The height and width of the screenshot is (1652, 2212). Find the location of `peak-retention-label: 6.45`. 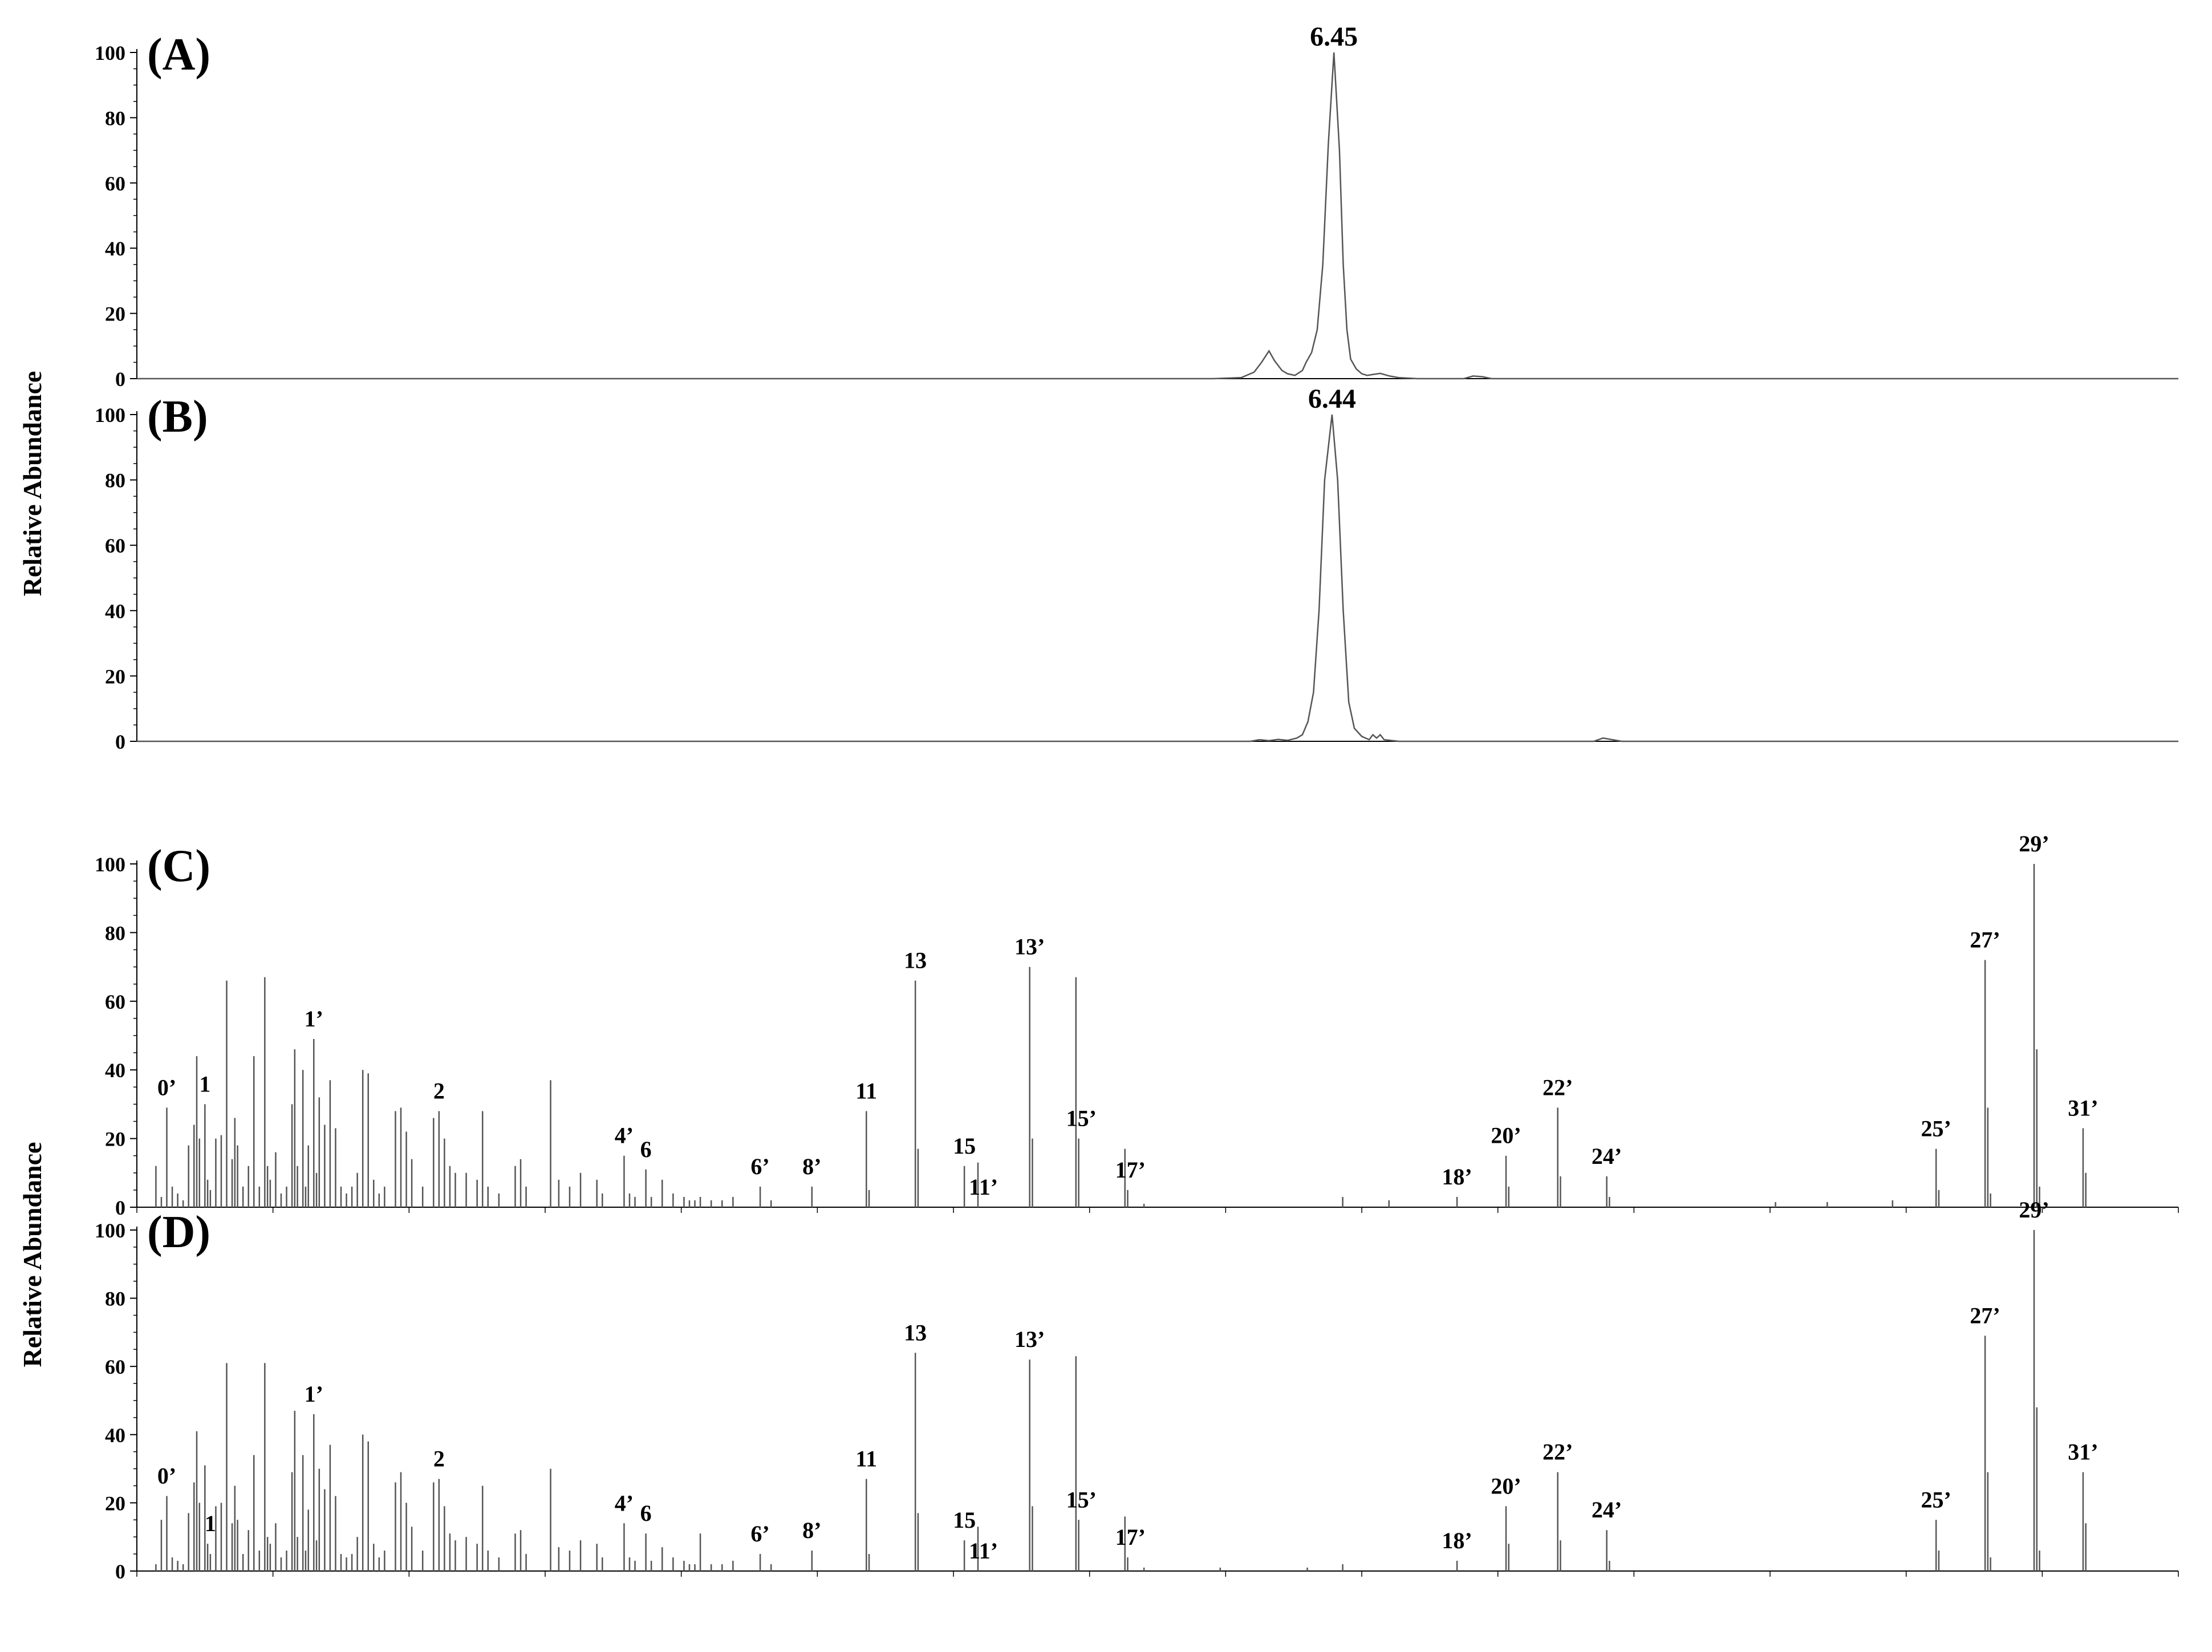

peak-retention-label: 6.45 is located at coordinates (1334, 37).